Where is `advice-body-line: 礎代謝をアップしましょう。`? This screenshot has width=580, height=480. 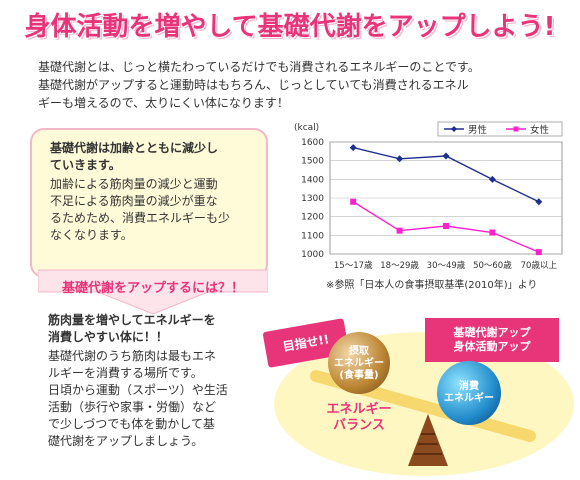
advice-body-line: 礎代謝をアップしましょう。 is located at coordinates (126, 441).